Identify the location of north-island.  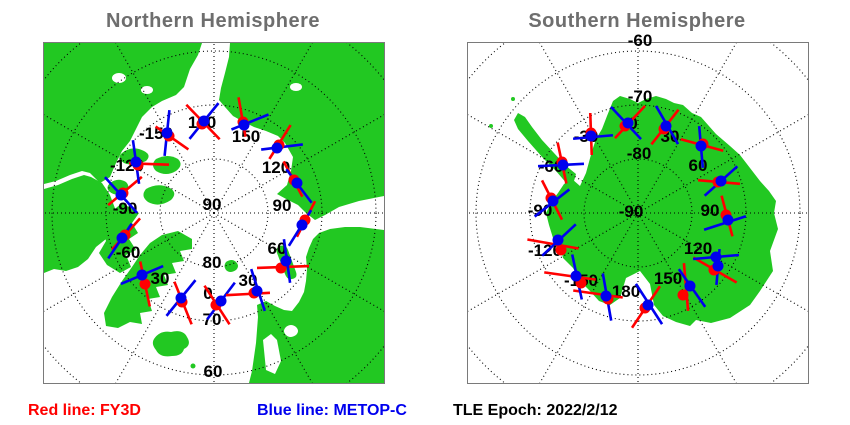
(193, 366).